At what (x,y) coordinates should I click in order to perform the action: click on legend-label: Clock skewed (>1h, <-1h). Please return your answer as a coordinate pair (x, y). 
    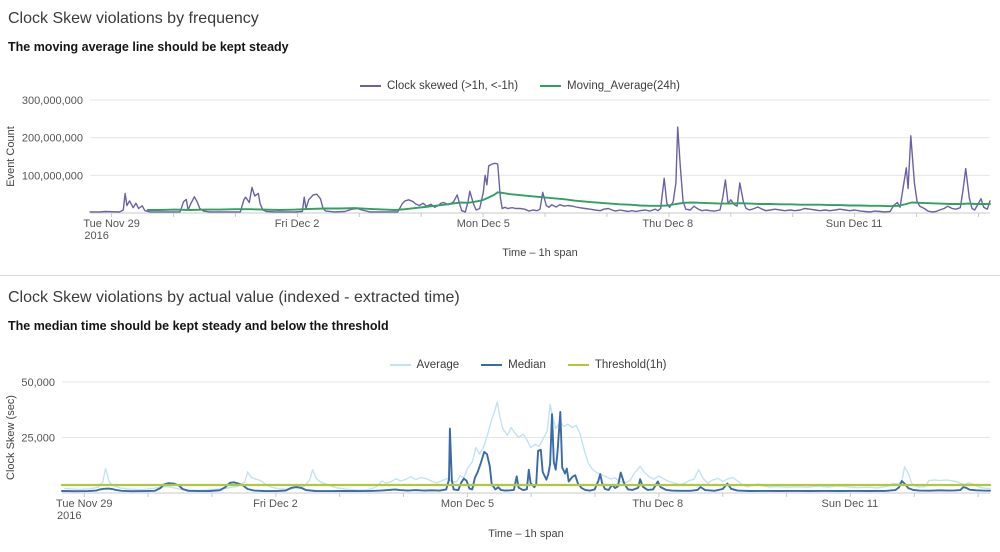
    Looking at the image, I should click on (453, 86).